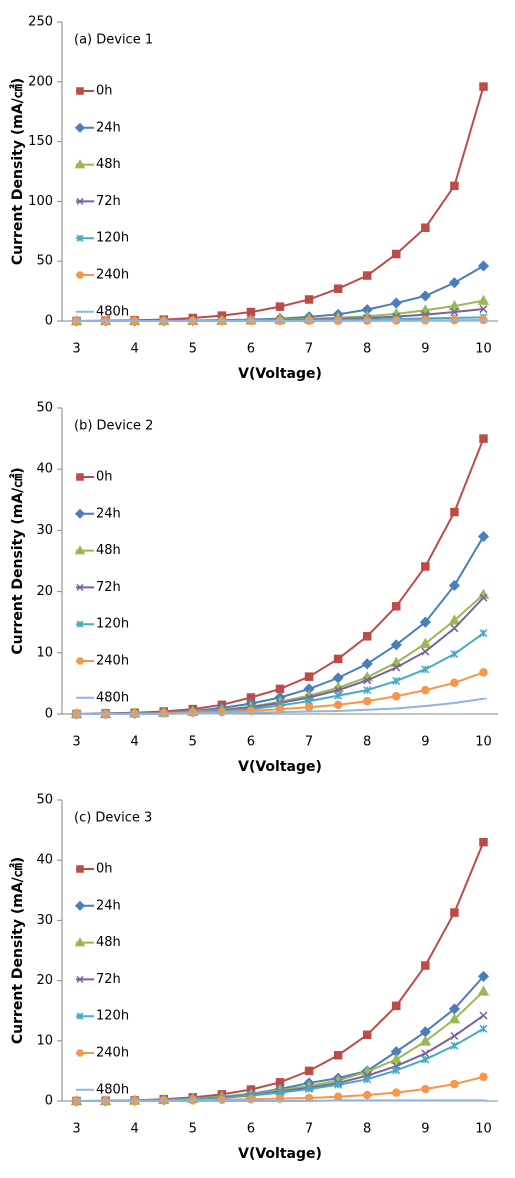 This screenshot has height=1178, width=515. I want to click on y-tick-label: 30, so click(44, 530).